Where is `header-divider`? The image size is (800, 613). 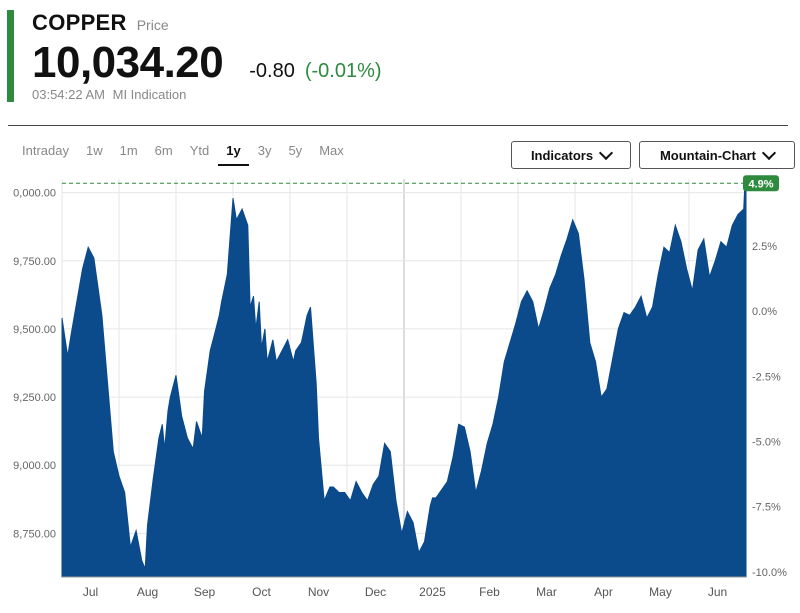
header-divider is located at coordinates (398, 125).